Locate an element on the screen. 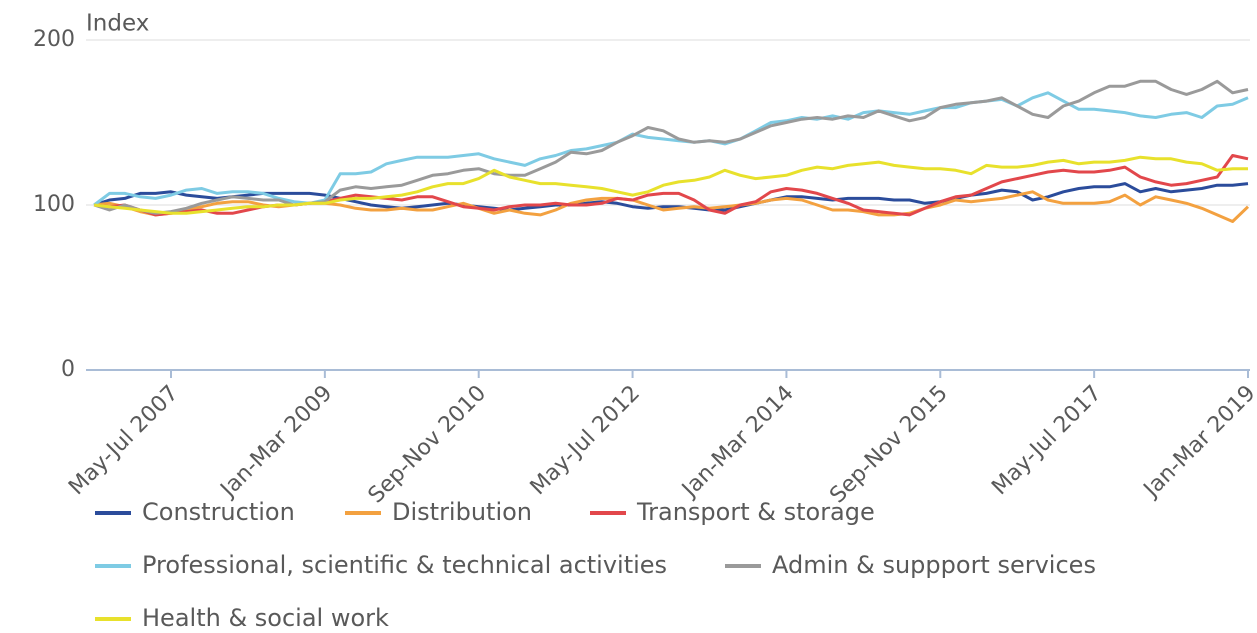 This screenshot has width=1257, height=633. x-tick-label: Sep-Nov 2015 is located at coordinates (889, 445).